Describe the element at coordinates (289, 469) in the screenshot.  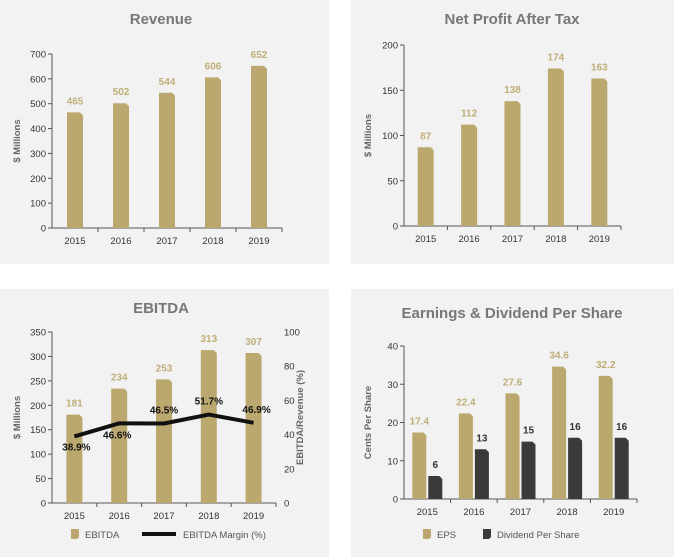
I see `y2-tick-label: 20` at that location.